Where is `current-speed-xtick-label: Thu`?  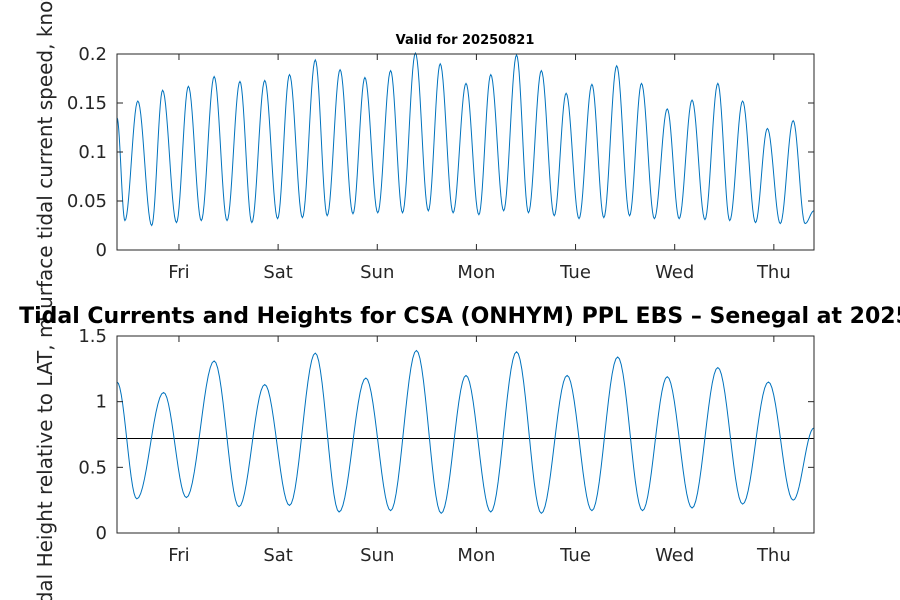
current-speed-xtick-label: Thu is located at coordinates (773, 272).